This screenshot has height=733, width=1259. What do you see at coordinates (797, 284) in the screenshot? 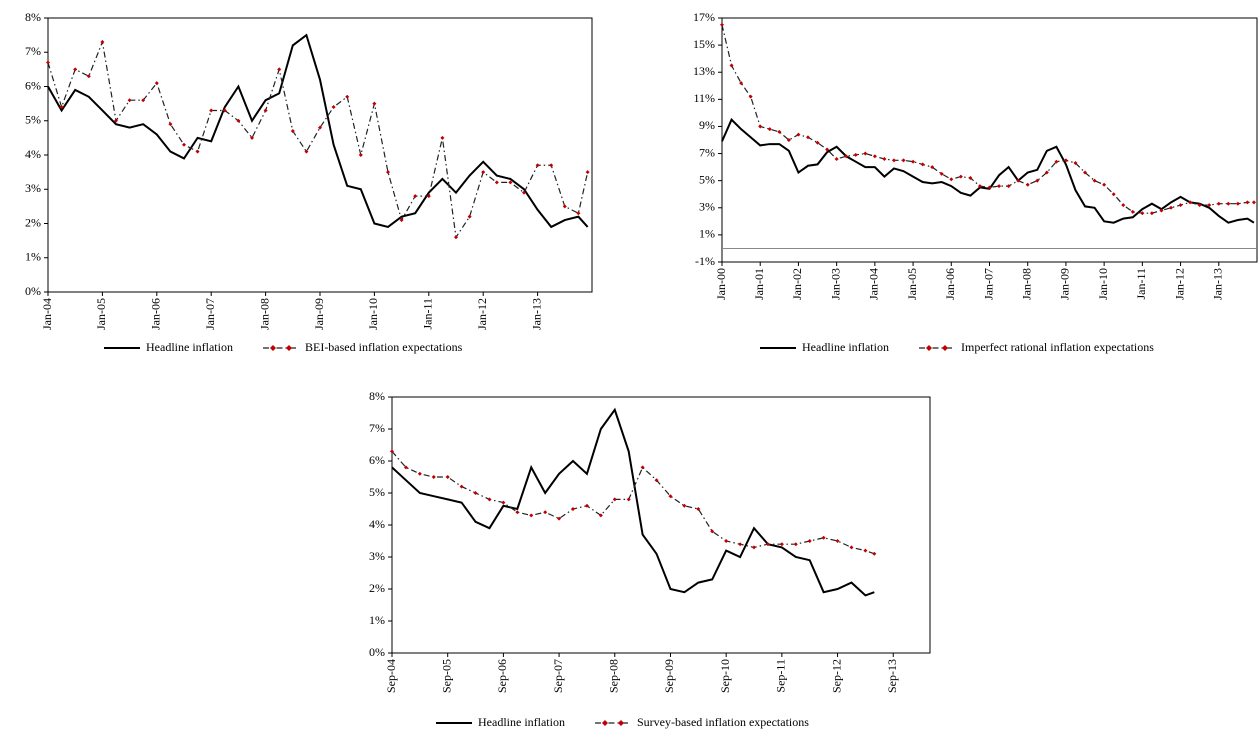
I see `x-tick-label: Jan-02` at bounding box center [797, 284].